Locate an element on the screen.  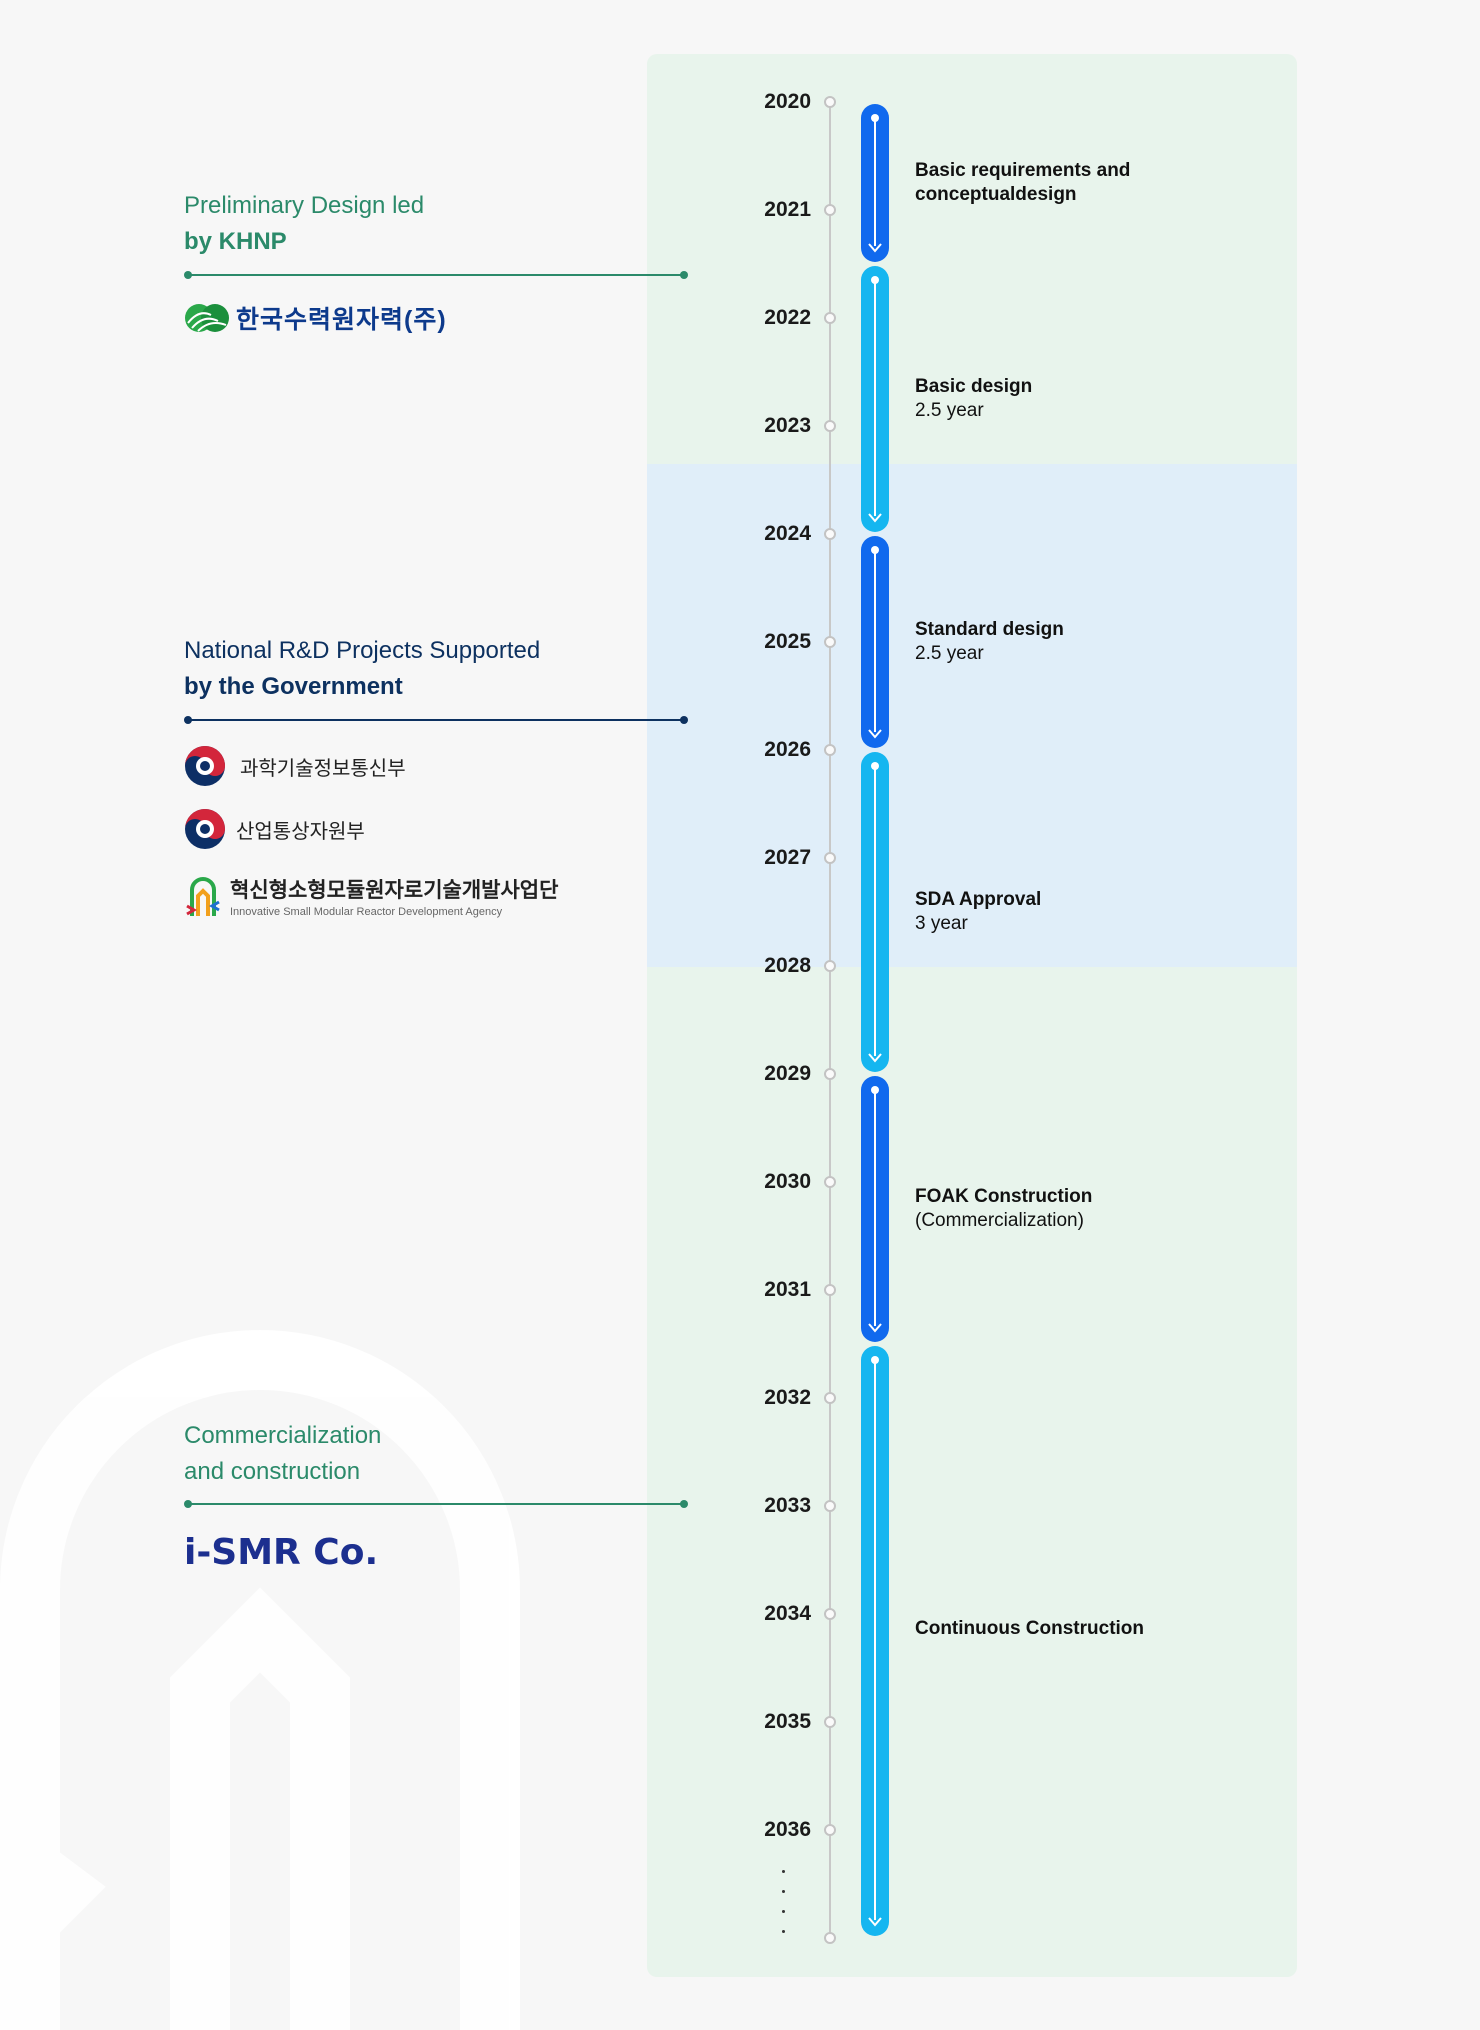
khnp-wordmark: 한국수력원자력(주) is located at coordinates (341, 320).